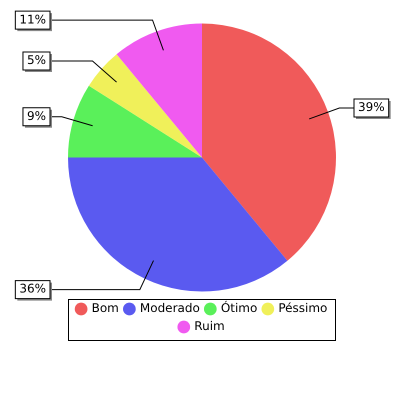 Image resolution: width=404 pixels, height=401 pixels. I want to click on legend-label: Péssimo, so click(303, 308).